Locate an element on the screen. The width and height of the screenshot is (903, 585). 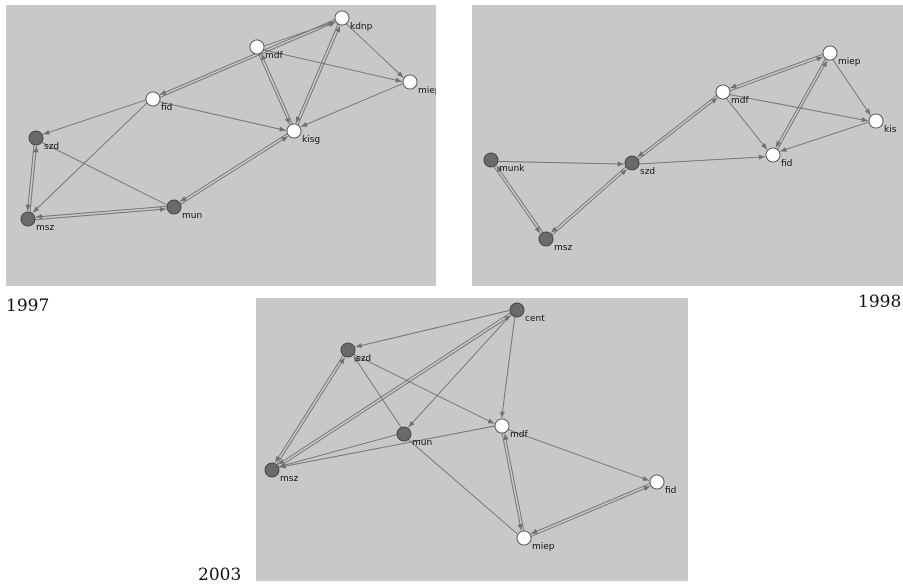
edge-cent-to-szd is located at coordinates (433, 328).